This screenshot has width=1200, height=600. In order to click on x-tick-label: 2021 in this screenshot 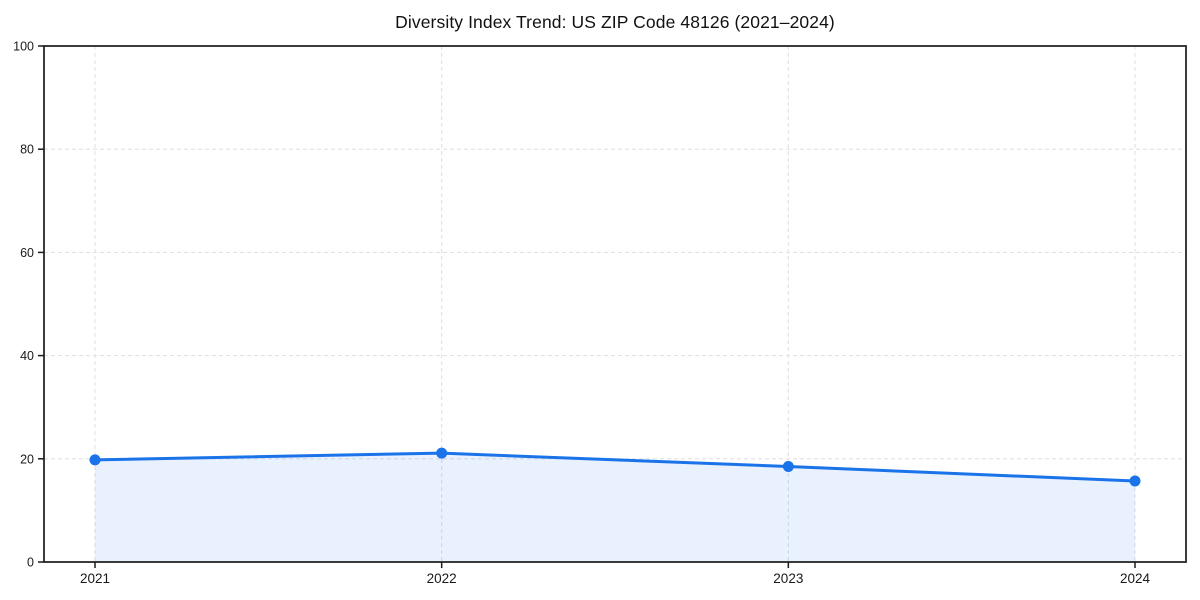, I will do `click(95, 578)`.